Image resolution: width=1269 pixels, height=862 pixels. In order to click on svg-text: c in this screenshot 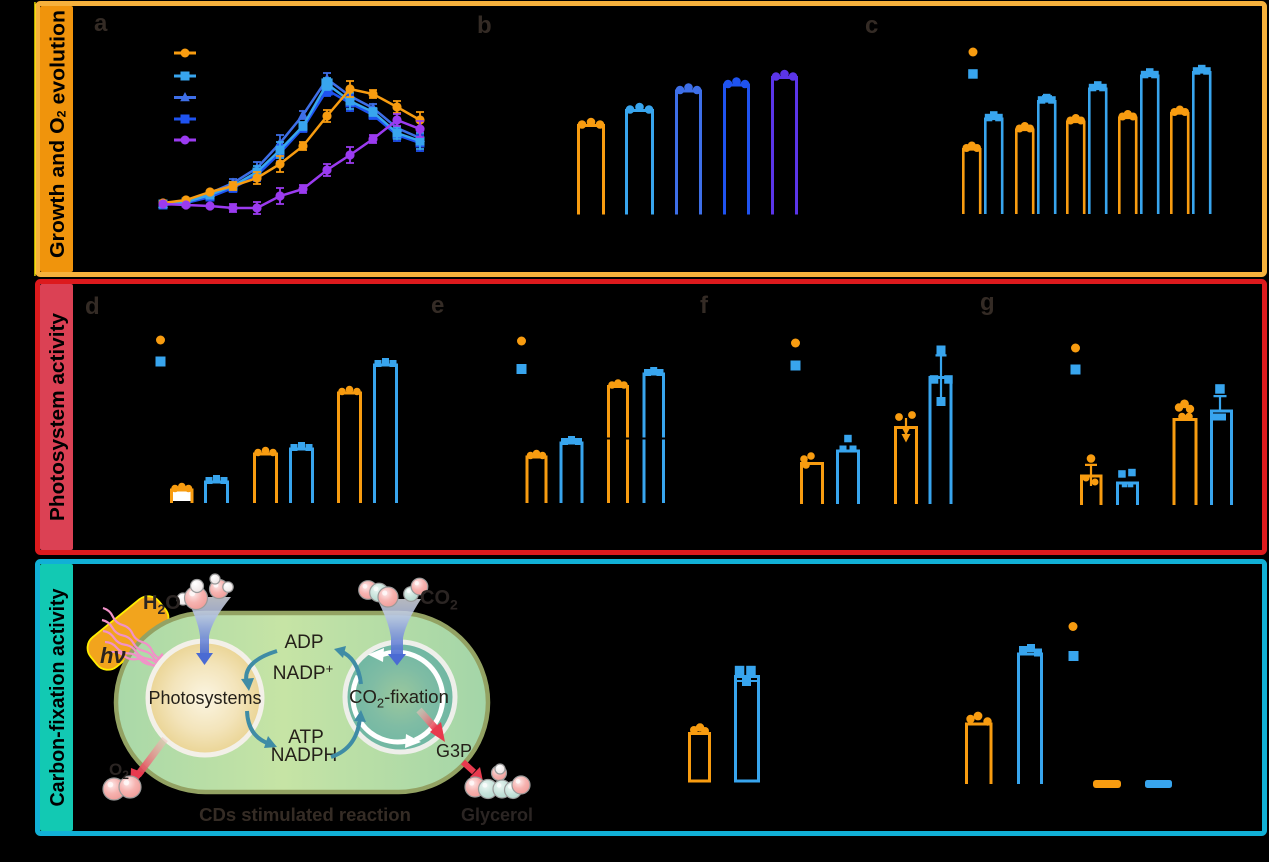, I will do `click(871, 25)`.